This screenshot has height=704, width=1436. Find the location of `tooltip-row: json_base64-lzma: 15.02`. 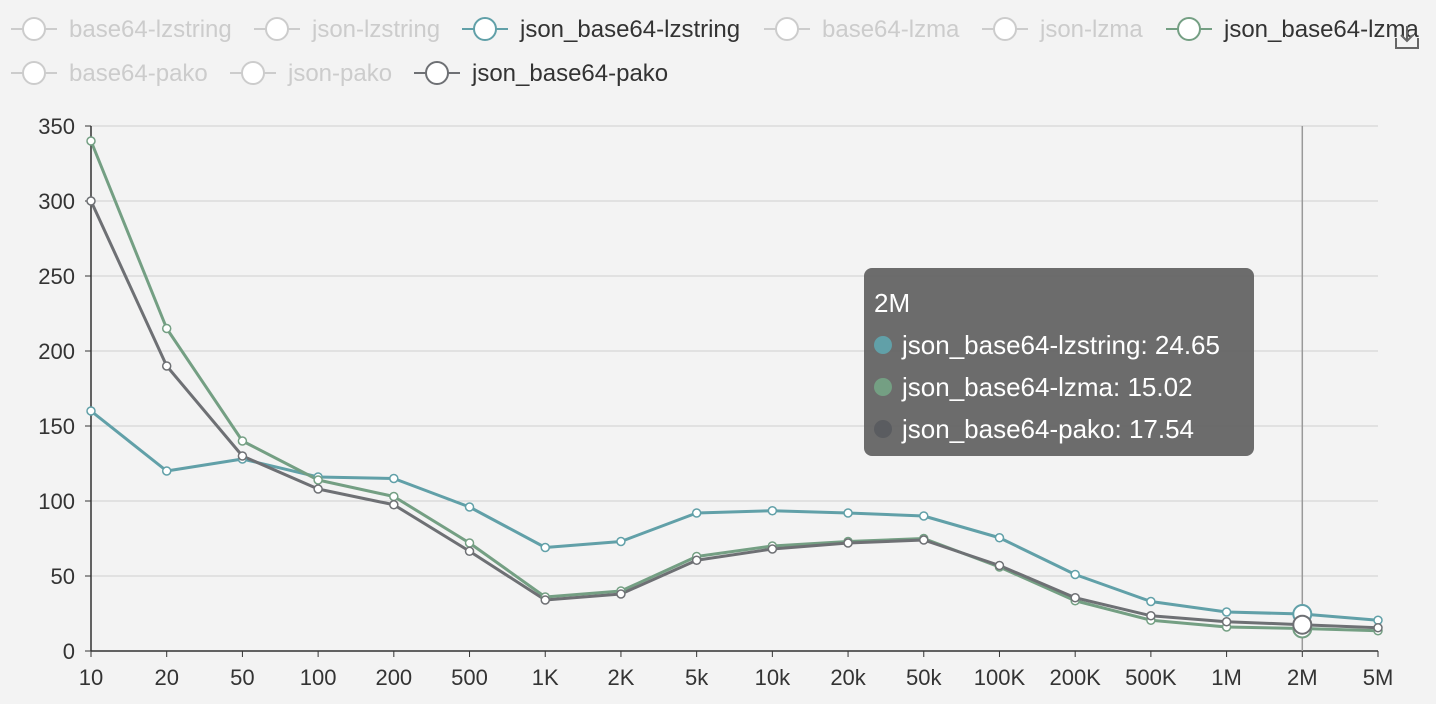

tooltip-row: json_base64-lzma: 15.02 is located at coordinates (1059, 387).